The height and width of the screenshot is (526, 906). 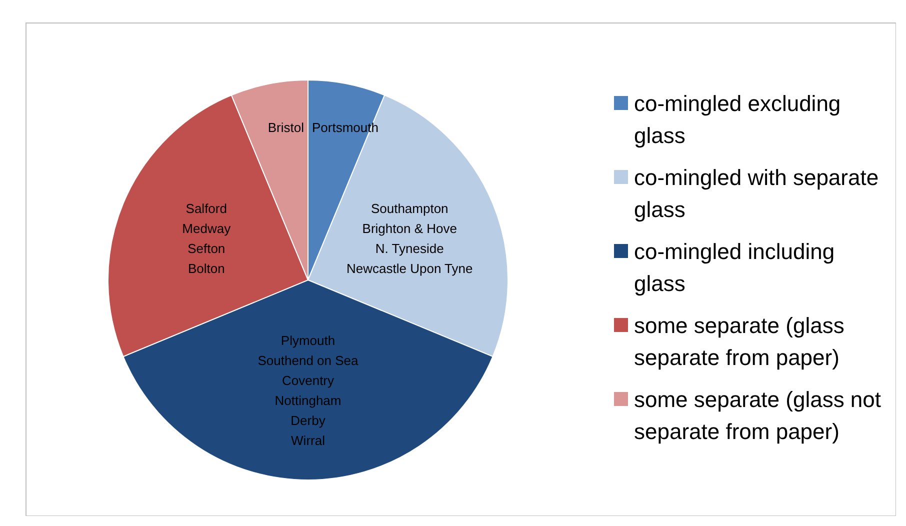 What do you see at coordinates (734, 267) in the screenshot?
I see `legend-label: co-mingled including glass` at bounding box center [734, 267].